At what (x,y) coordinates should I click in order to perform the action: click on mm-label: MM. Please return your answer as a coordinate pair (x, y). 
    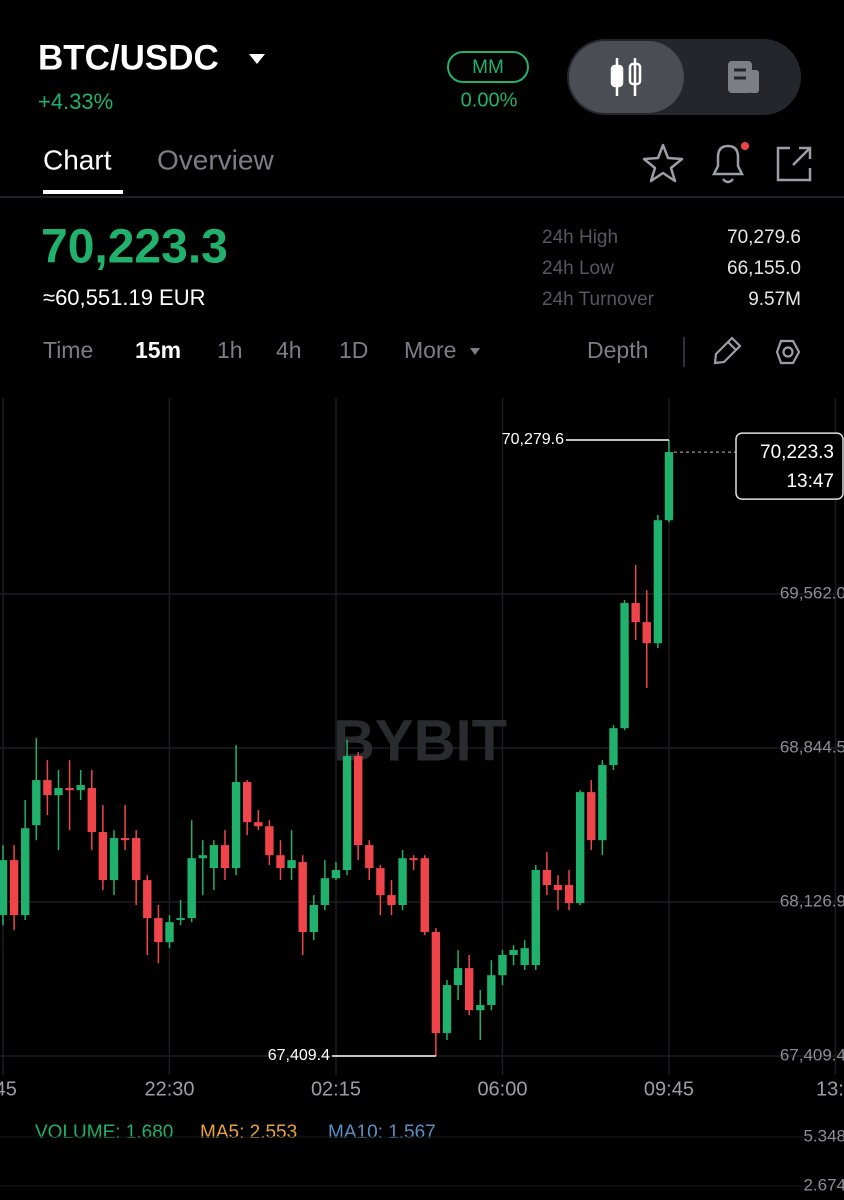
    Looking at the image, I should click on (488, 67).